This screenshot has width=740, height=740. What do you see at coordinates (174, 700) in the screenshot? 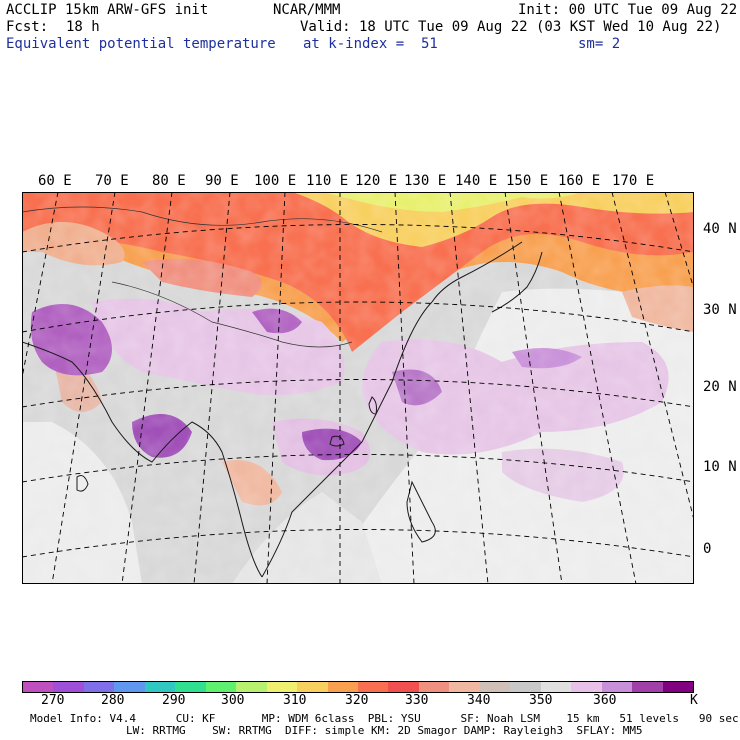
I see `colorbar-tick-label: 290` at bounding box center [174, 700].